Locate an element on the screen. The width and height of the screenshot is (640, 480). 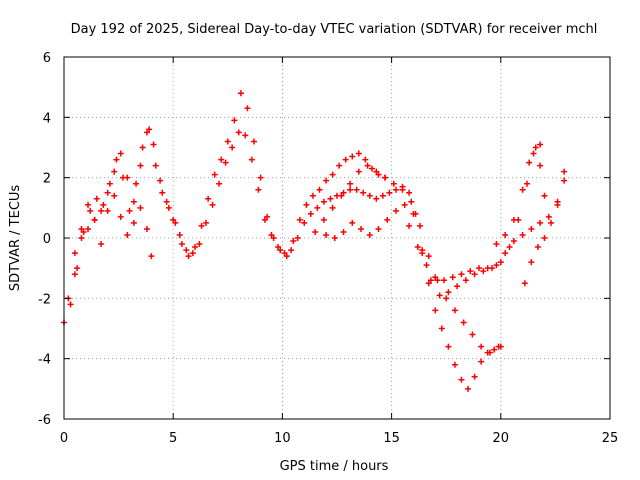
y-tick-label: -6 is located at coordinates (44, 420).